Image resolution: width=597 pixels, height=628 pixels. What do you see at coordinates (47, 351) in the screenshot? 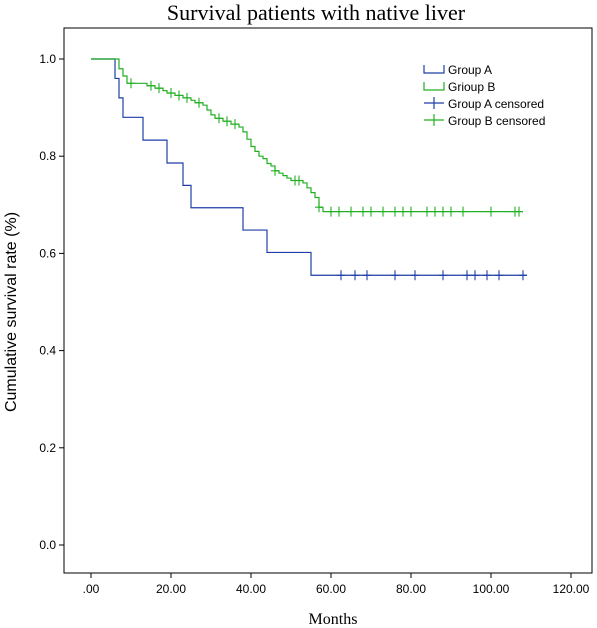
I see `y-tick-label: 0.4` at bounding box center [47, 351].